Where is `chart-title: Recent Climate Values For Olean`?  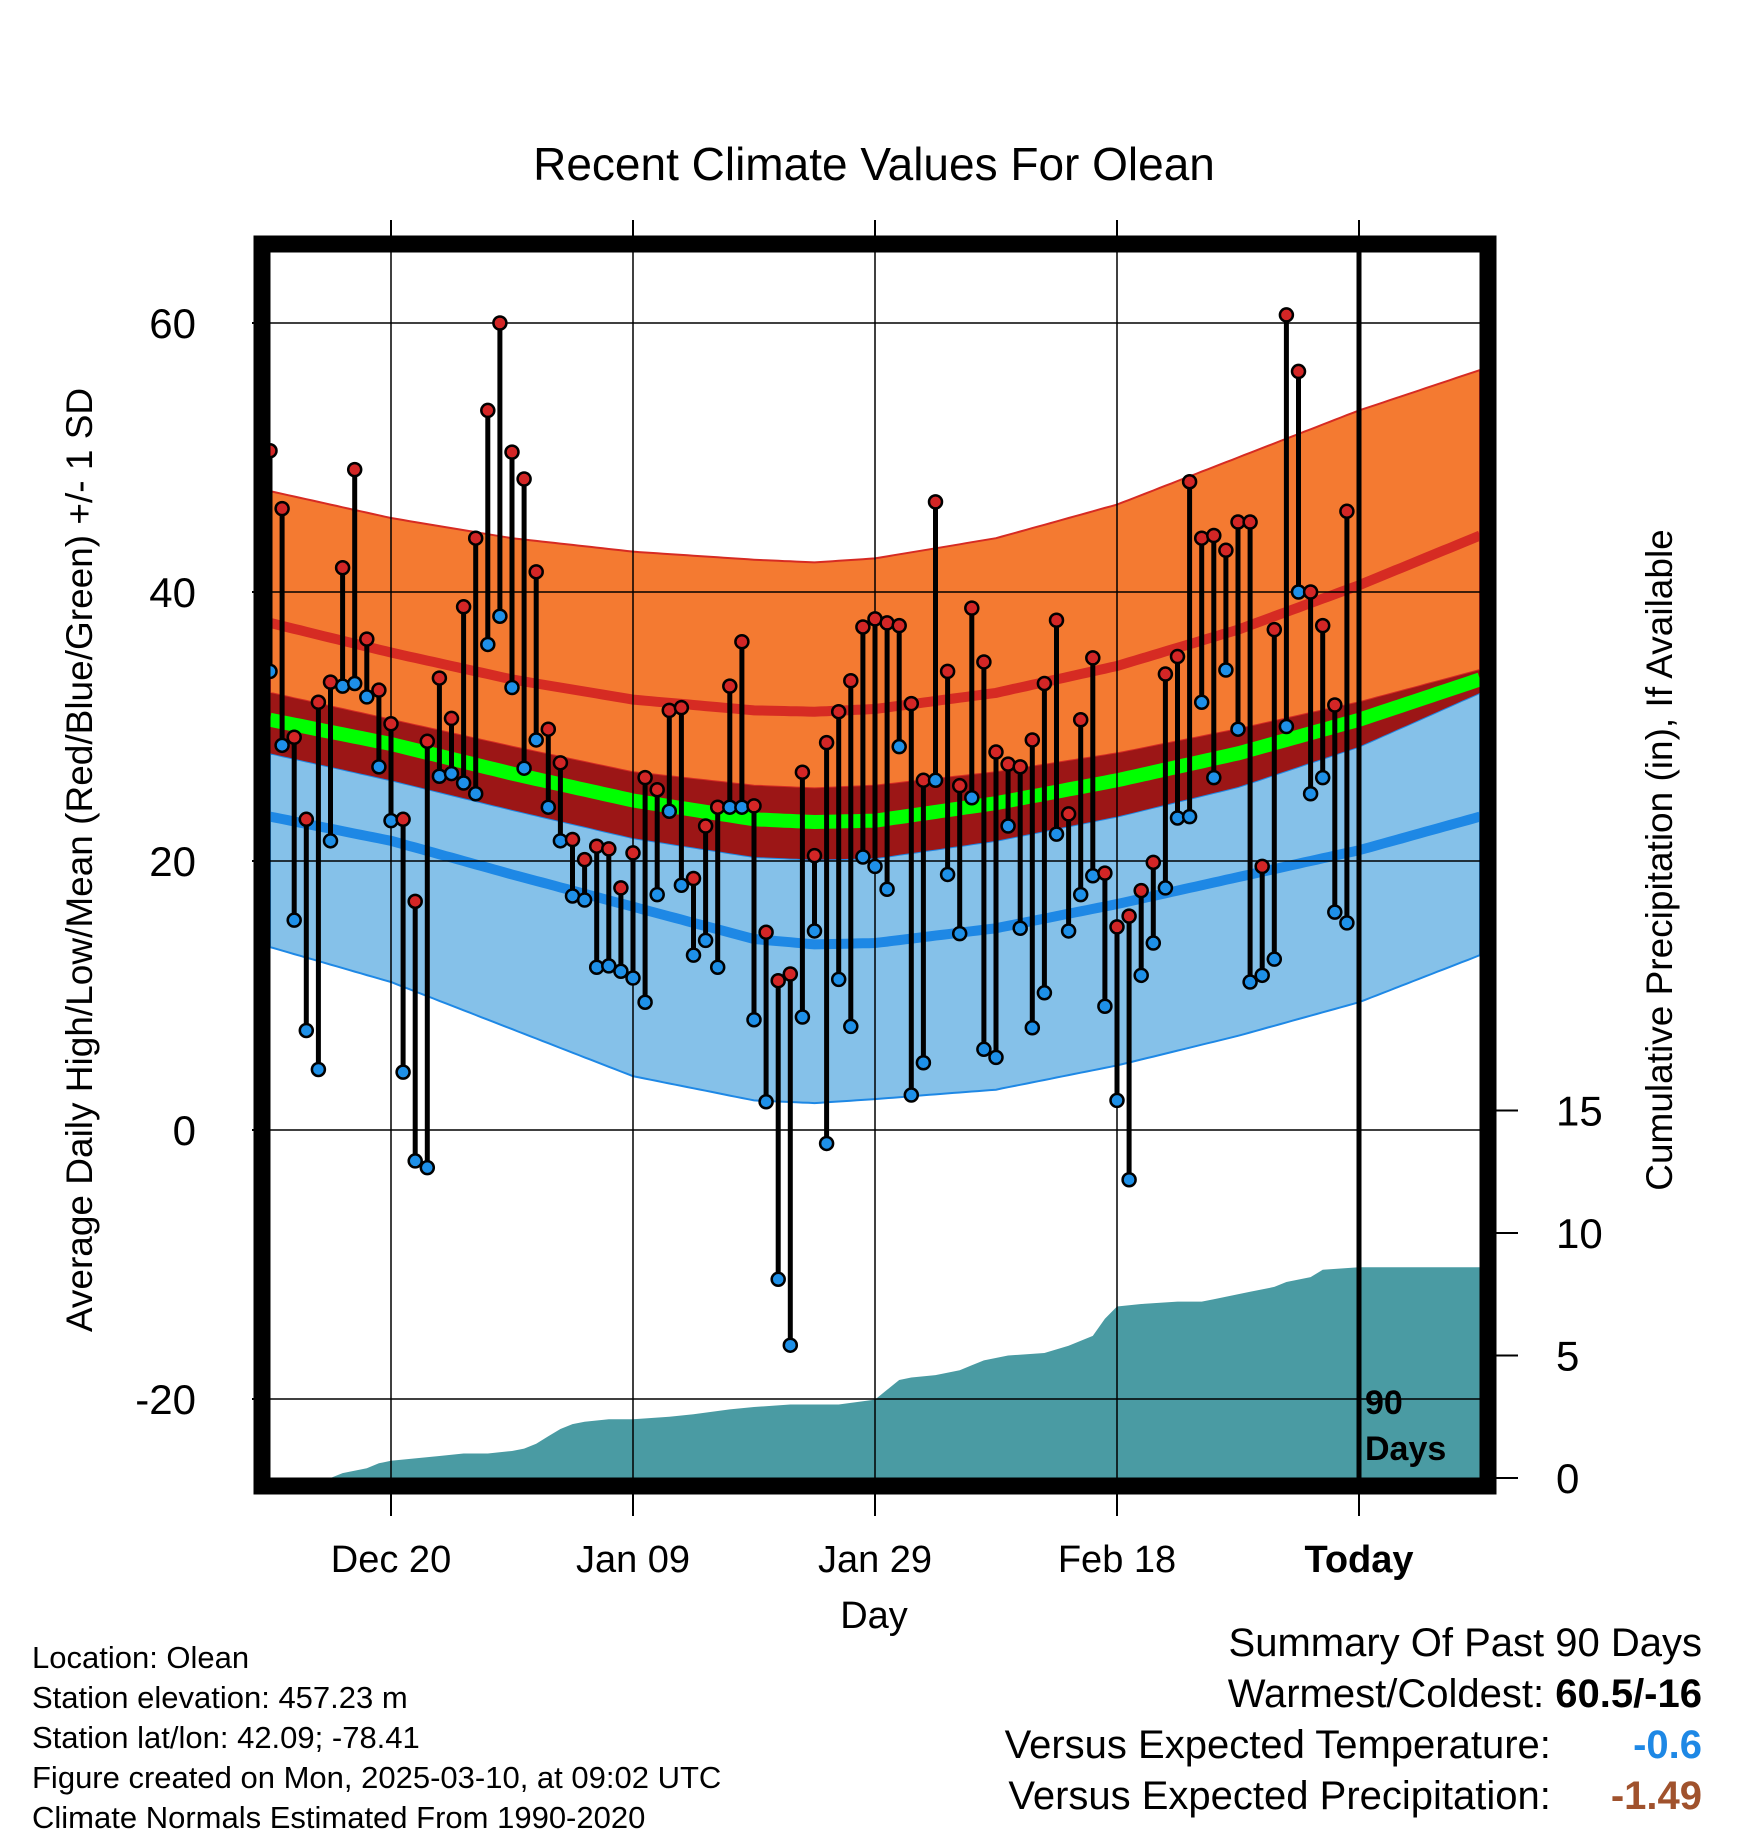
chart-title: Recent Climate Values For Olean is located at coordinates (874, 164).